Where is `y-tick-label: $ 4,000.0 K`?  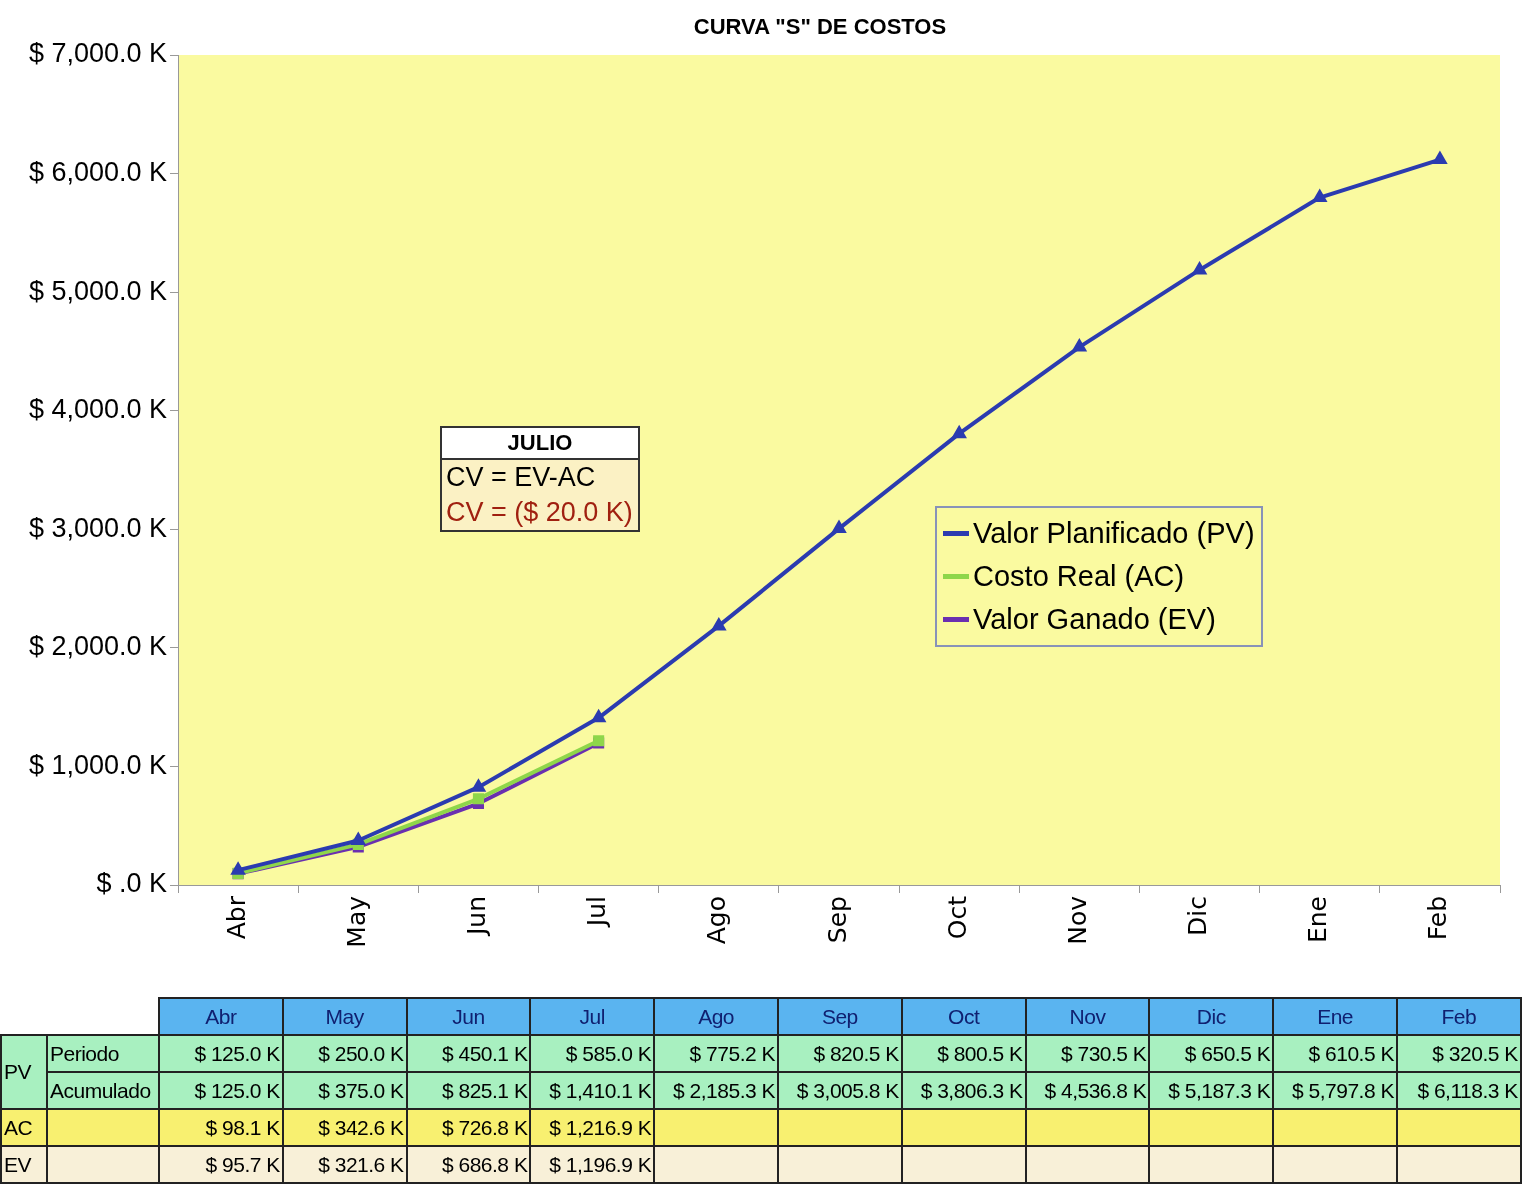 y-tick-label: $ 4,000.0 K is located at coordinates (97, 409).